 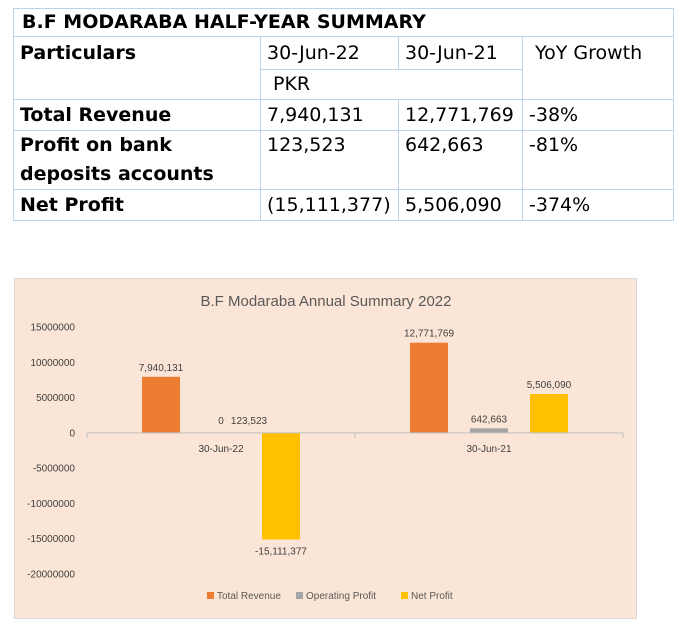 What do you see at coordinates (55, 398) in the screenshot?
I see `y-tick-label: 5000000` at bounding box center [55, 398].